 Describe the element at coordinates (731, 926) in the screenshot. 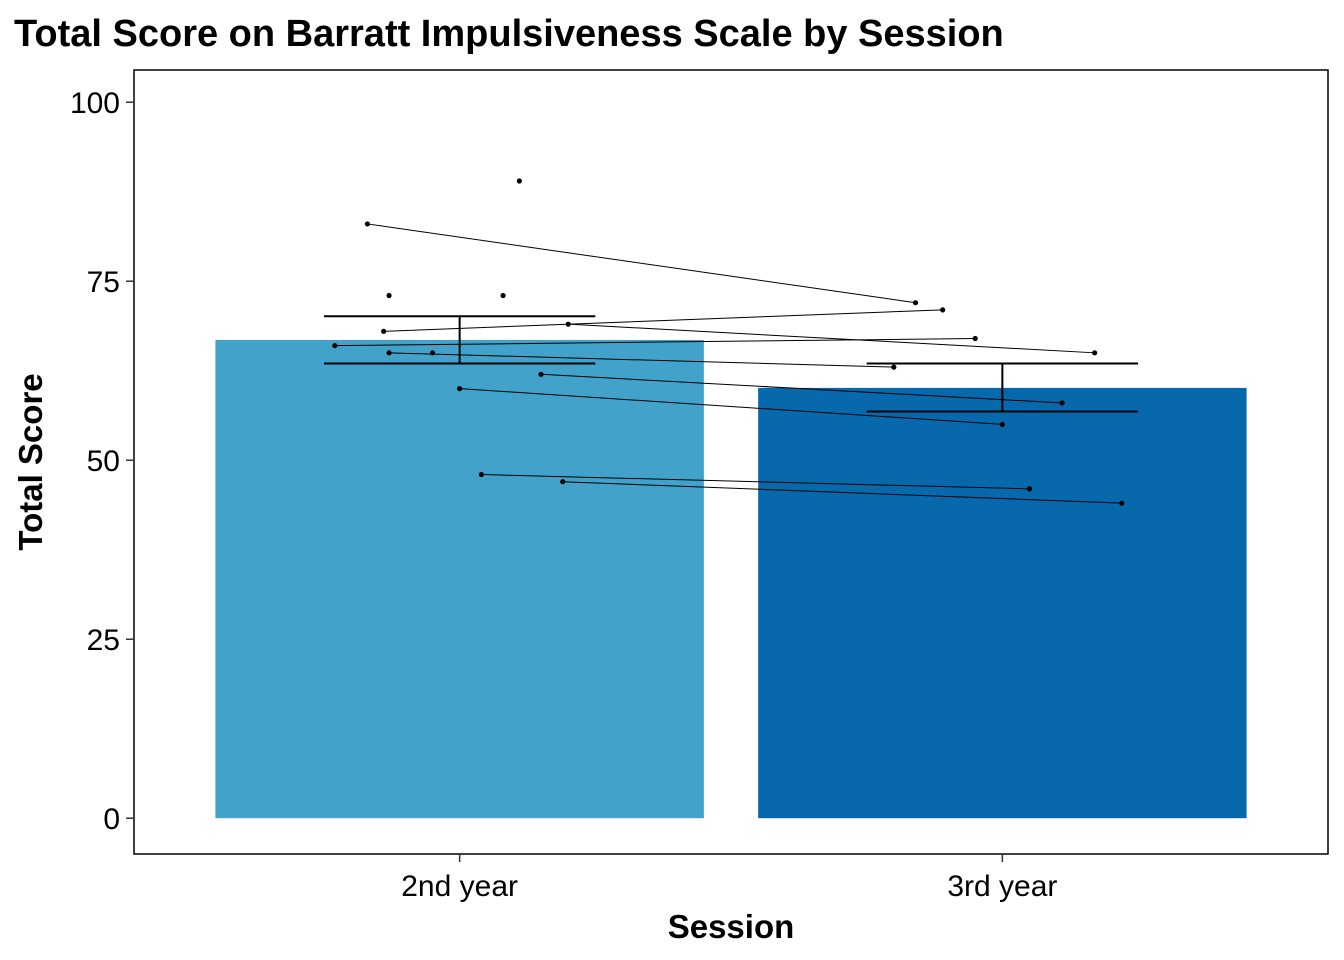

I see `x-axis-title: Session` at that location.